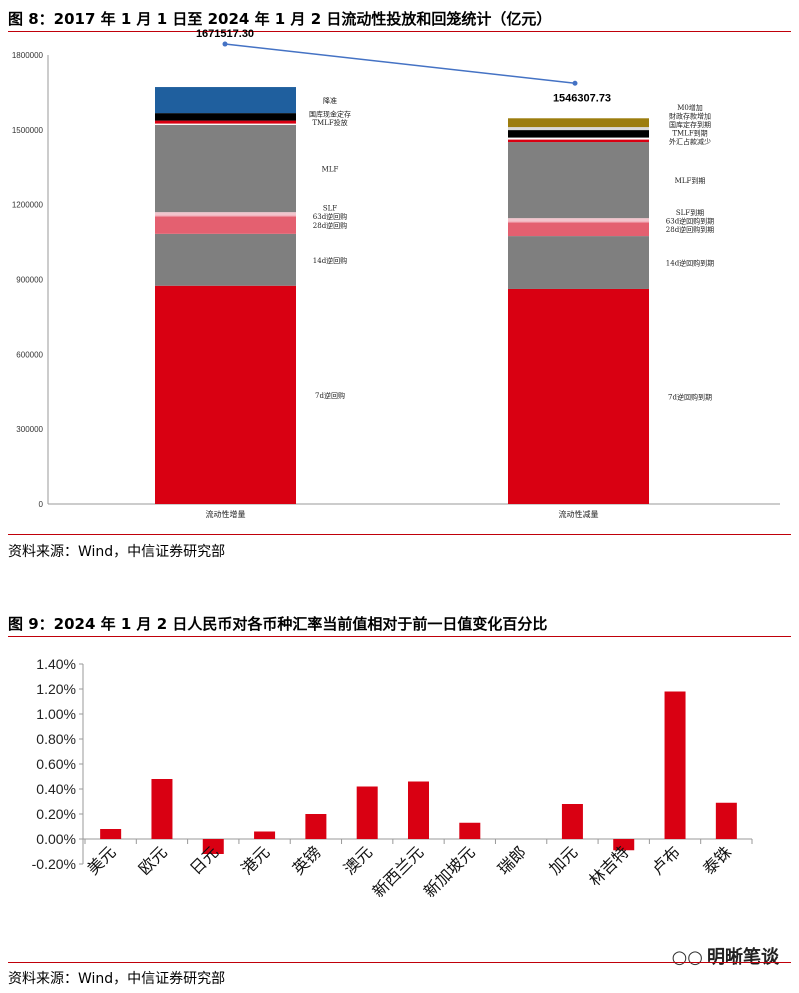 This screenshot has width=799, height=993. What do you see at coordinates (28, 130) in the screenshot?
I see `y-tick-label: 1500000` at bounding box center [28, 130].